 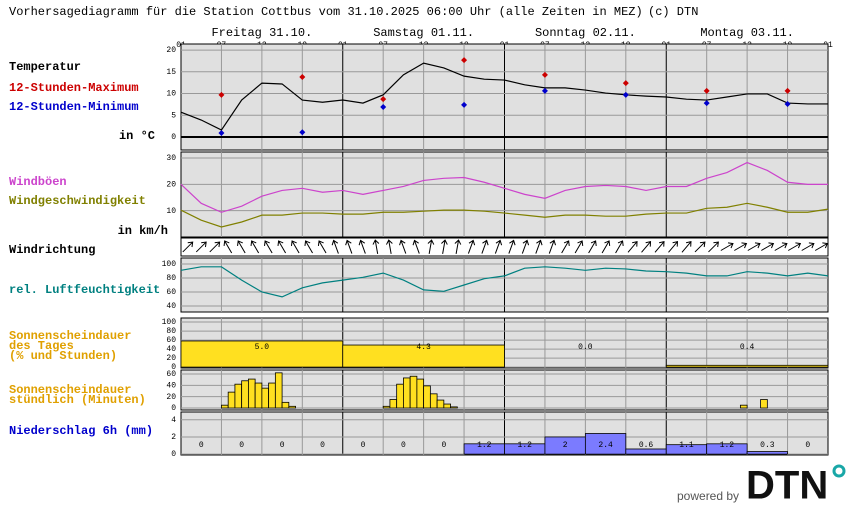 What do you see at coordinates (423, 347) in the screenshot?
I see `bar-label: 4.3` at bounding box center [423, 347].